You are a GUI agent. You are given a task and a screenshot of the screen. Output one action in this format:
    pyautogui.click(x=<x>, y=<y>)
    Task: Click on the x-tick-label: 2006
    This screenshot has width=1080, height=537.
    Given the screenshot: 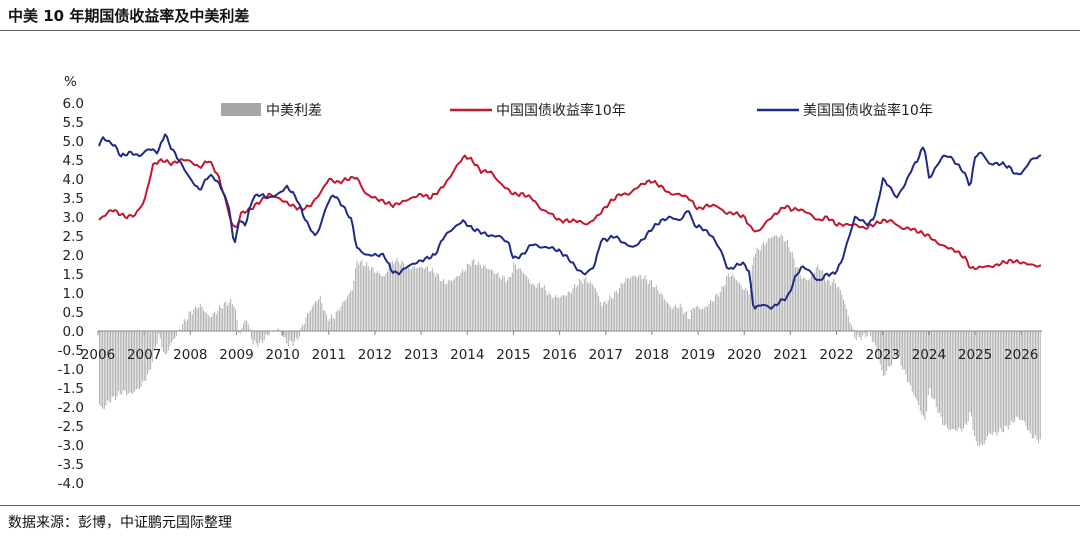 What is the action you would take?
    pyautogui.click(x=98, y=355)
    